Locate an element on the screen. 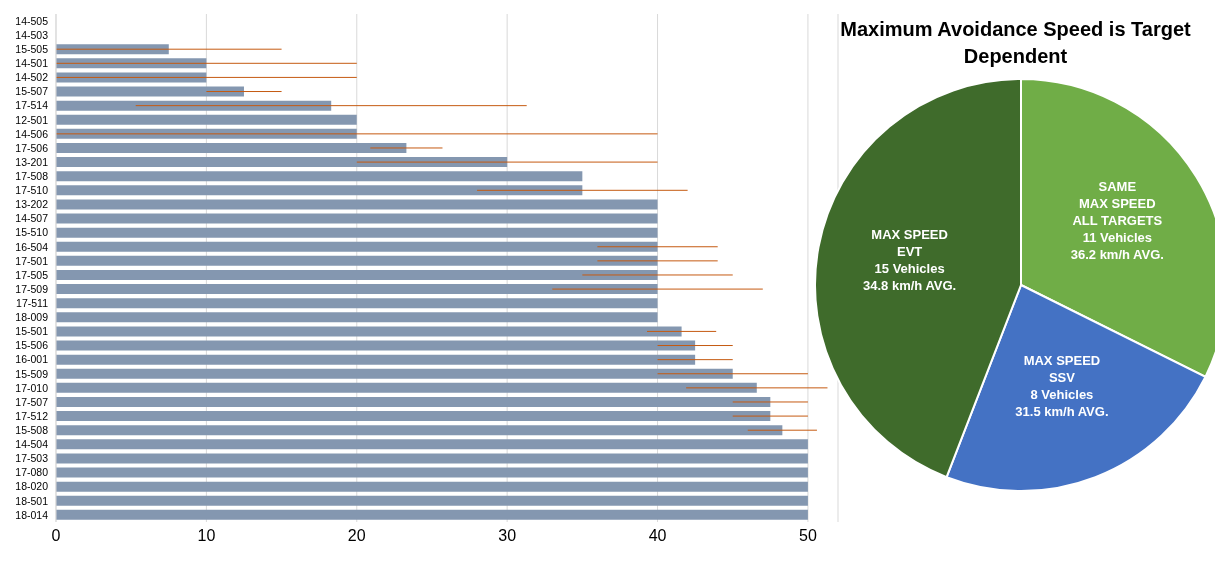 Image resolution: width=1215 pixels, height=563 pixels. y-tick-label: 17-503 is located at coordinates (32, 458).